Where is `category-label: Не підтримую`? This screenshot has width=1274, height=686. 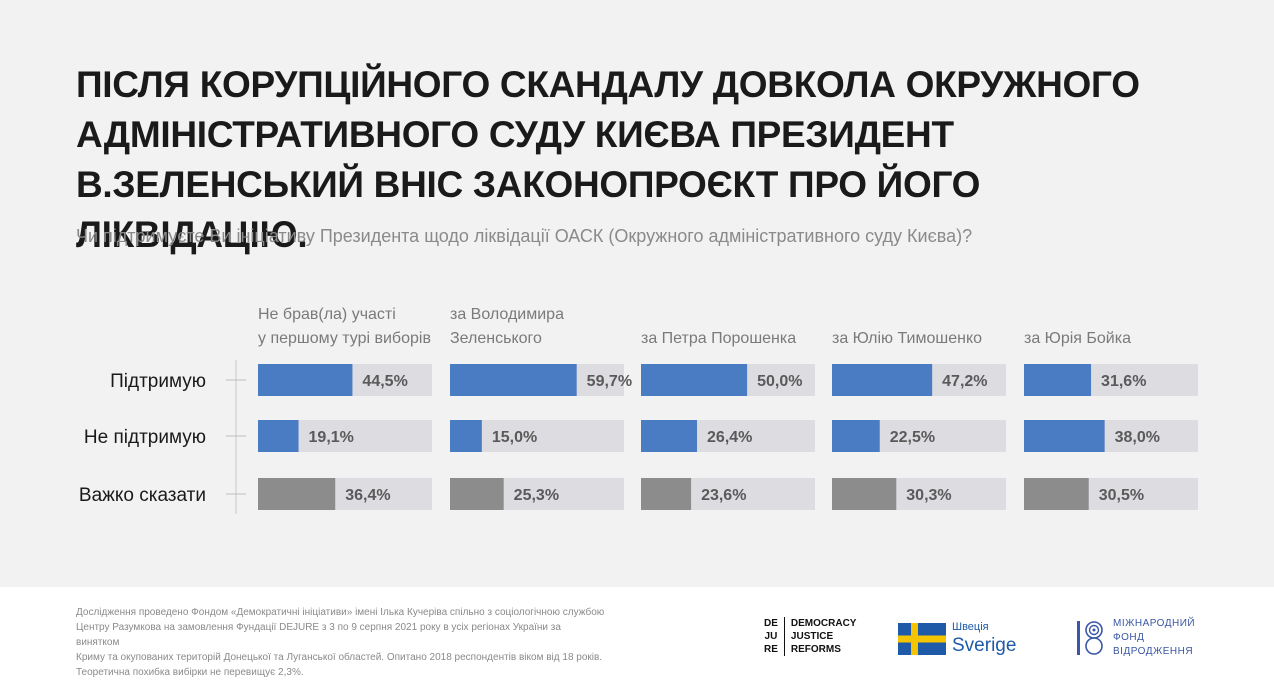 category-label: Не підтримую is located at coordinates (145, 437).